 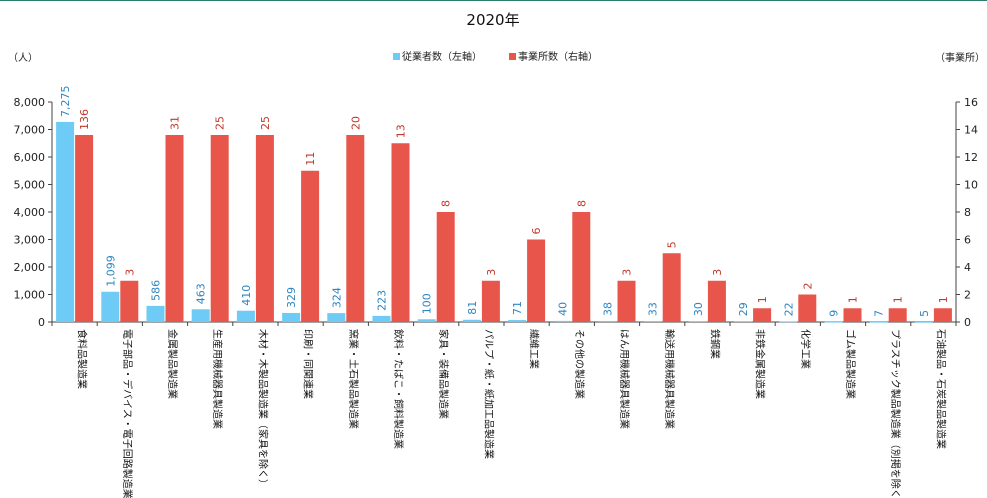 What do you see at coordinates (427, 303) in the screenshot?
I see `data-label-employees: 100` at bounding box center [427, 303].